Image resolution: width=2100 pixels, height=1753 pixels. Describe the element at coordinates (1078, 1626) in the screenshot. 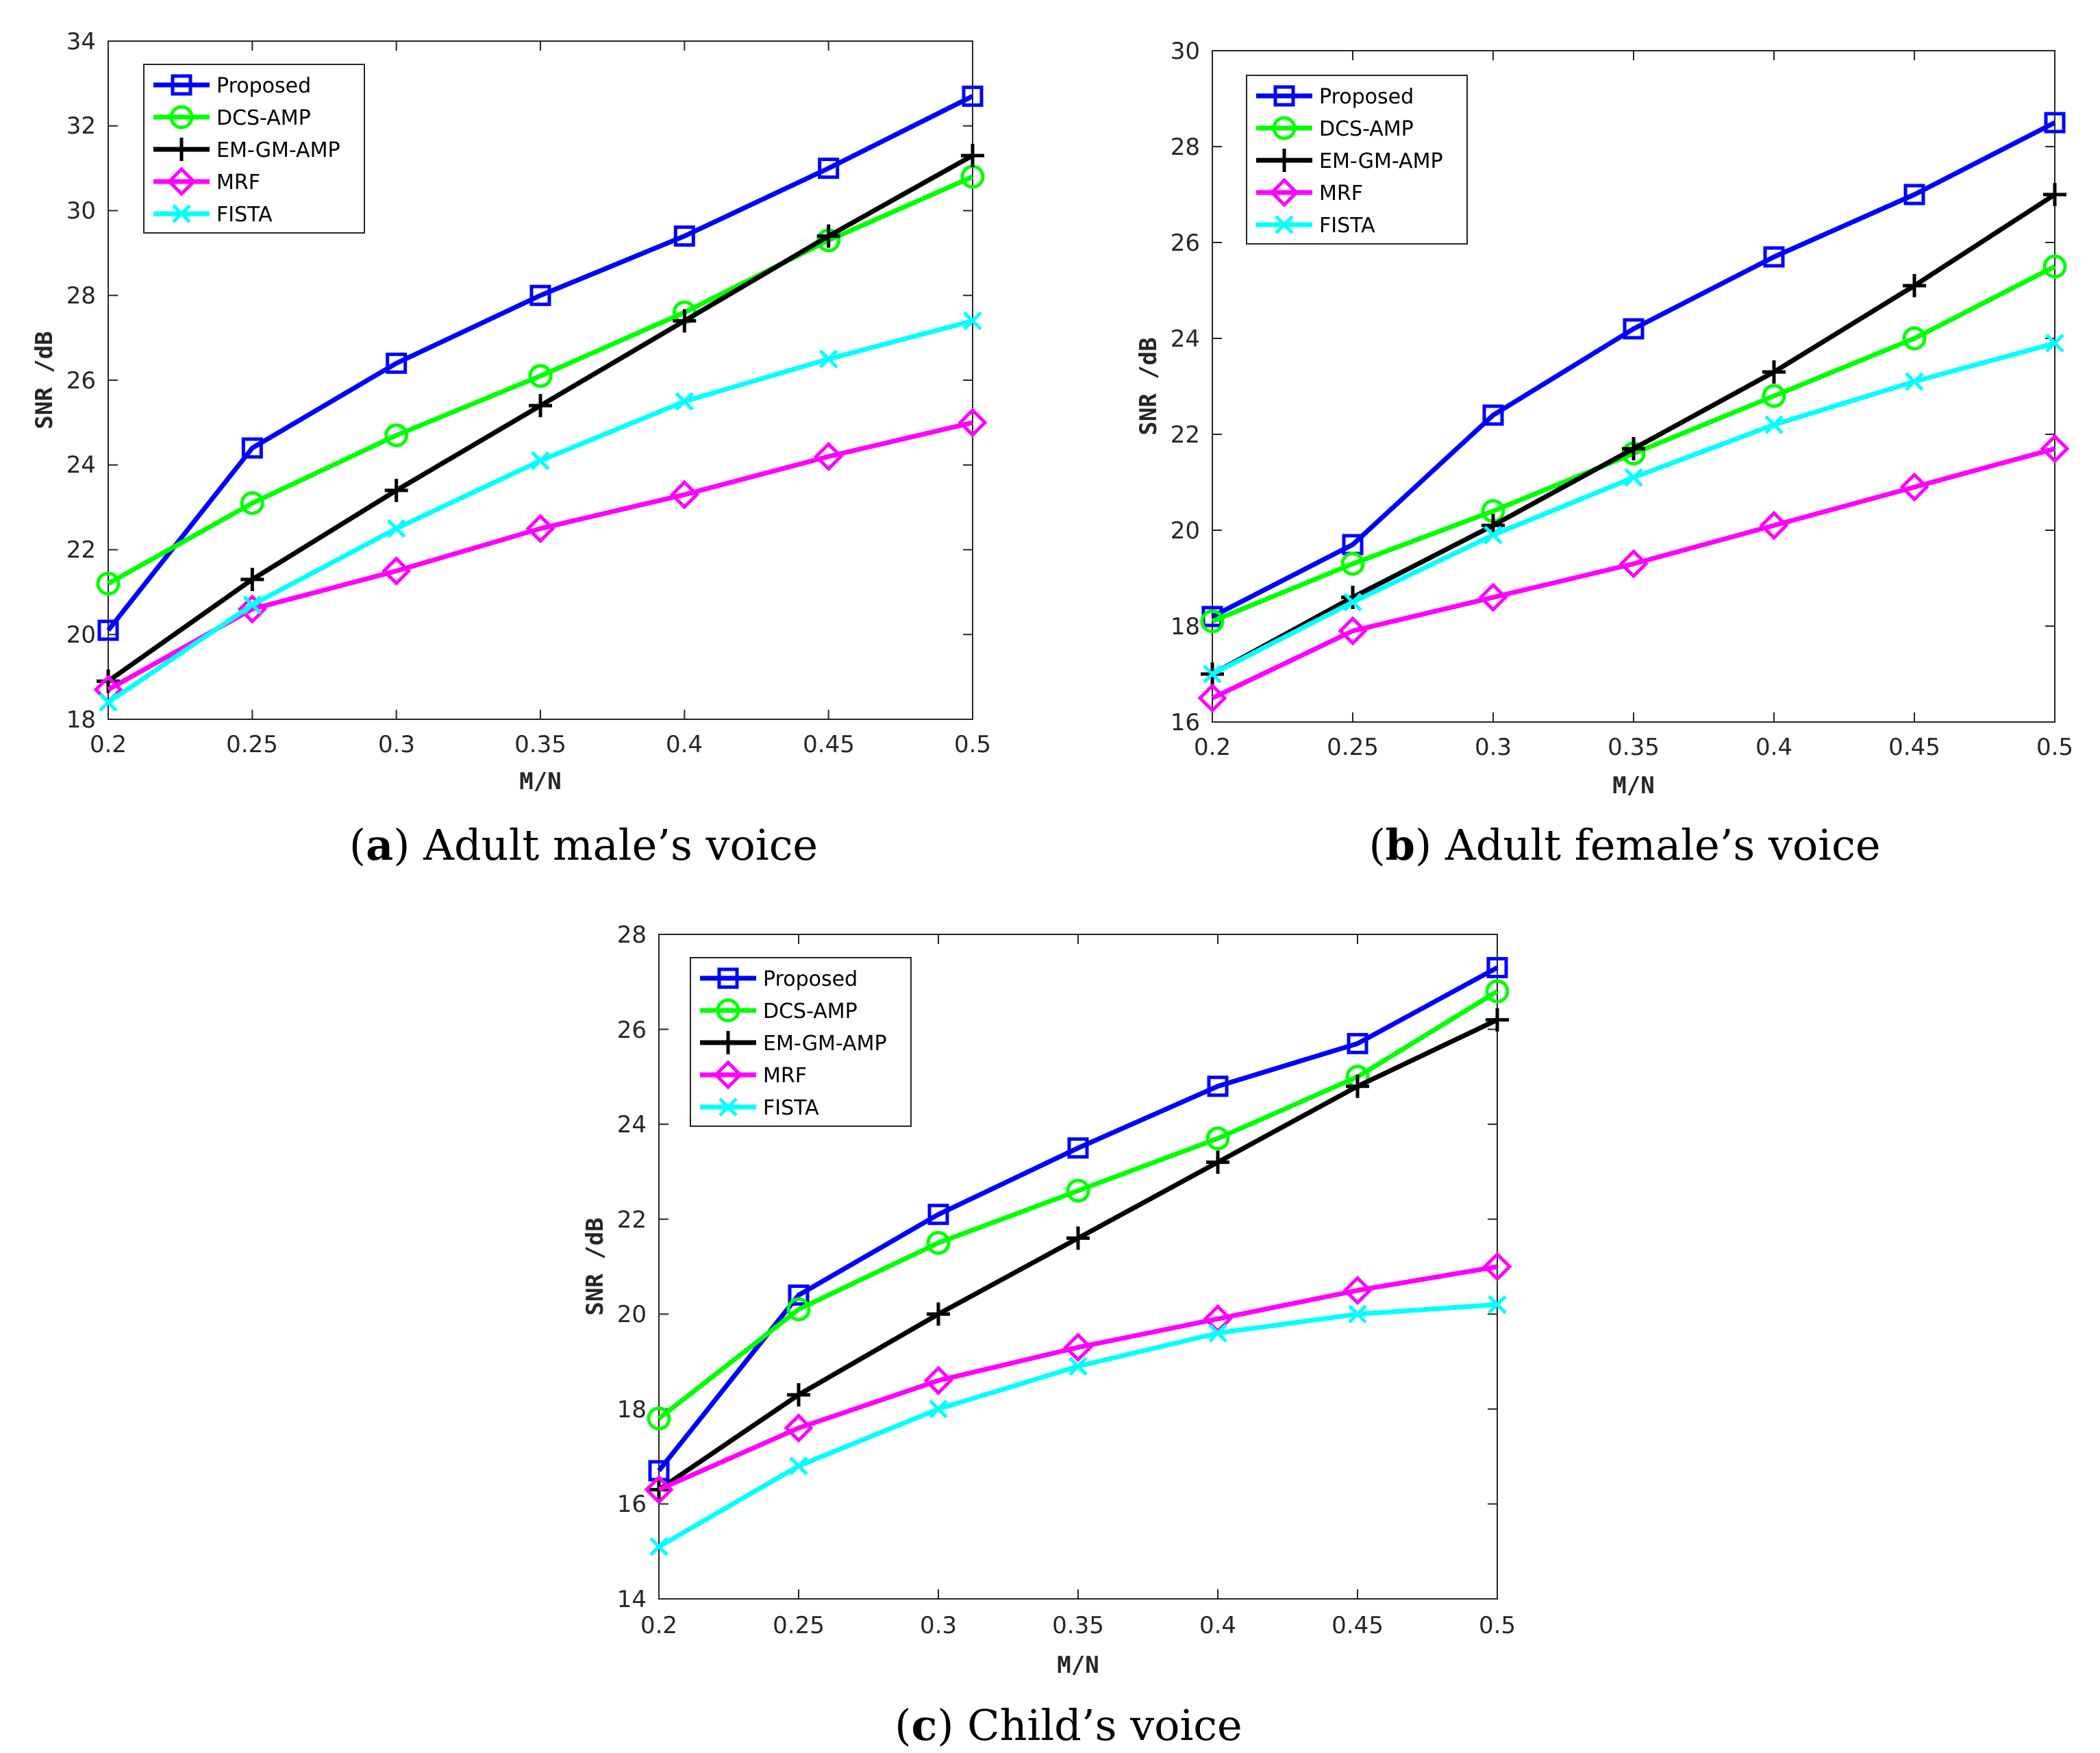

I see `x-tick-labels-c: 0.2 0.25 0.3 0.35 0.4 0.45 0.5` at that location.